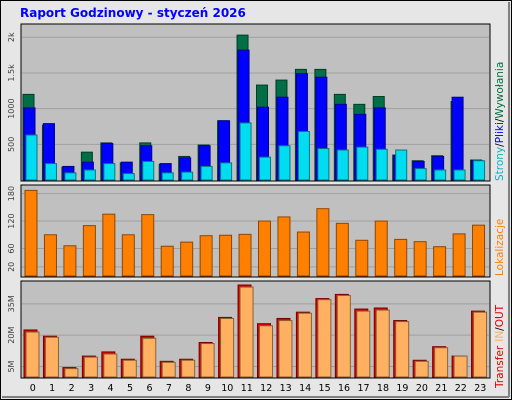 This screenshot has width=512, height=400. I want to click on x-tick-labels: 0 1 2 3 4 5 6 7 8 9 10 11 12 13 14 15 16 17 18 19 20 21 22 23, so click(258, 388).